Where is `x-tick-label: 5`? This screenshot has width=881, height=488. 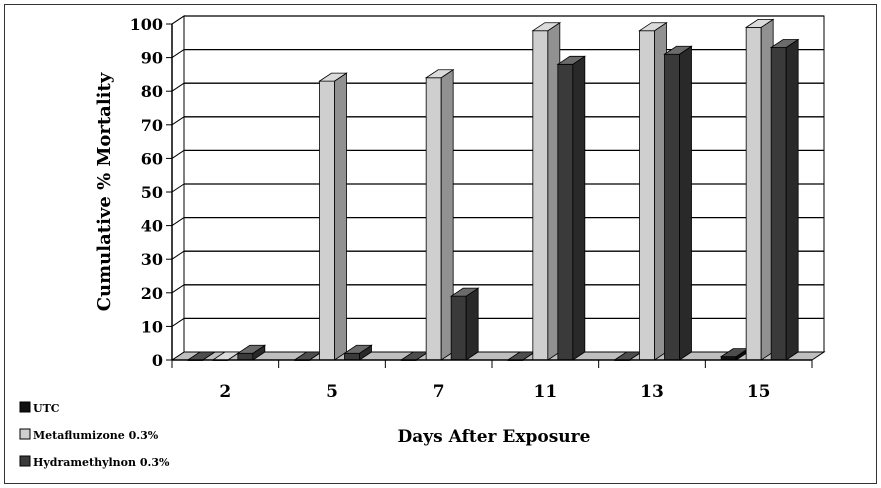 x-tick-label: 5 is located at coordinates (332, 392).